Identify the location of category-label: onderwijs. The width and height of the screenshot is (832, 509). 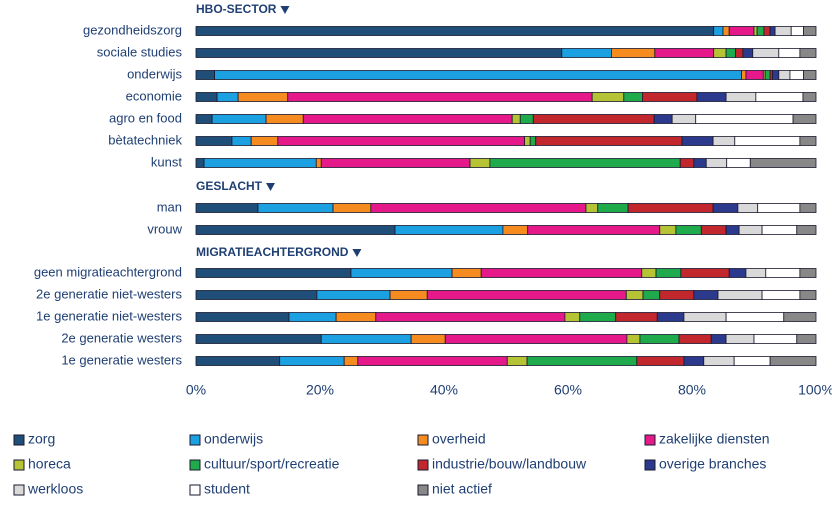
(154, 73).